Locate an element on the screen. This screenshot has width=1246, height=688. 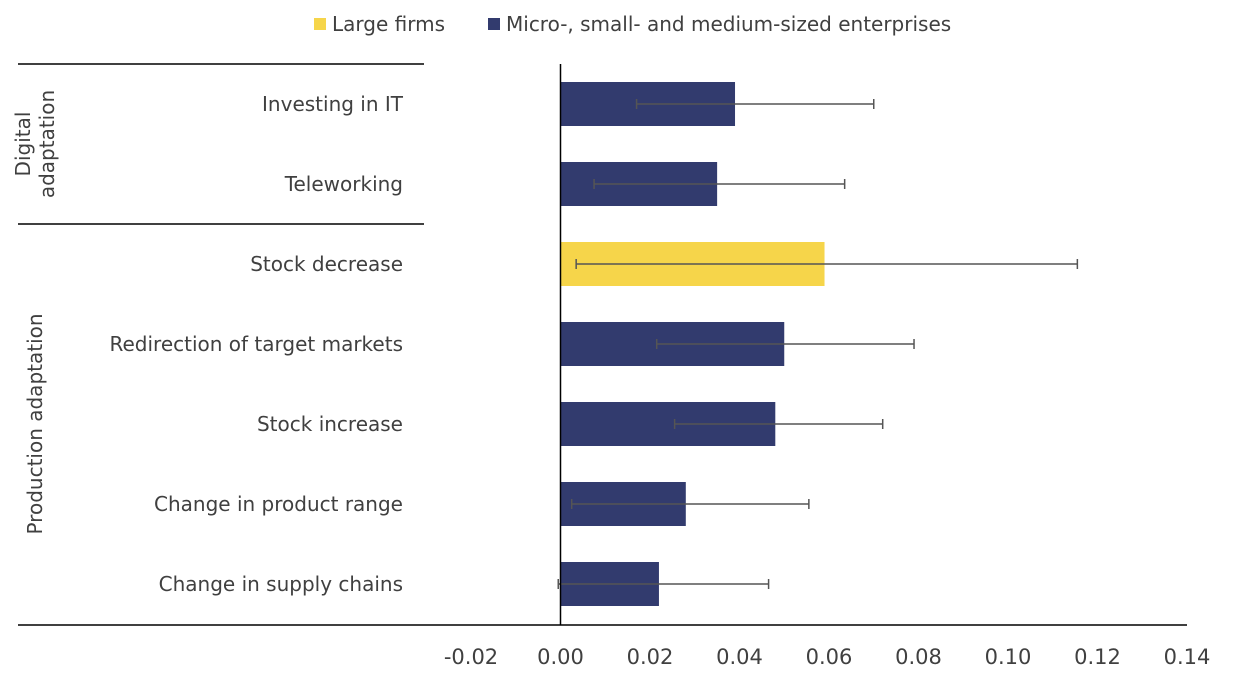
category-label: Change in product range is located at coordinates (278, 504).